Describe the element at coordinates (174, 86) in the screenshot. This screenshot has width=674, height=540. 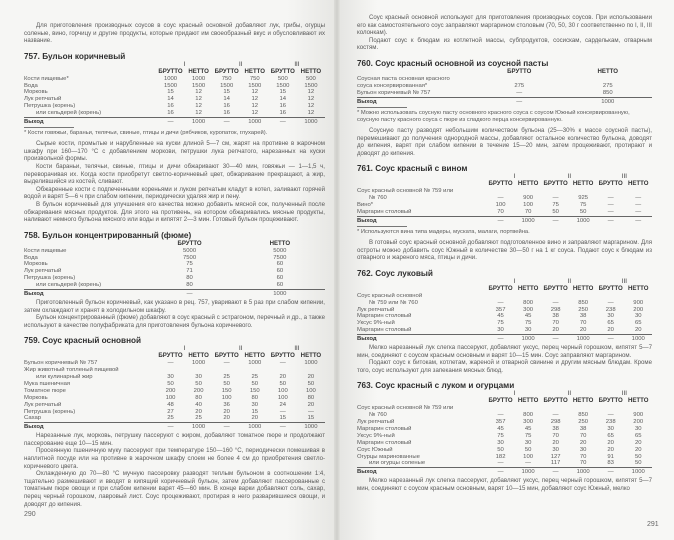
I see `ingredient-row: Вода 1500 1500 1500 1500 1500 1500` at that location.